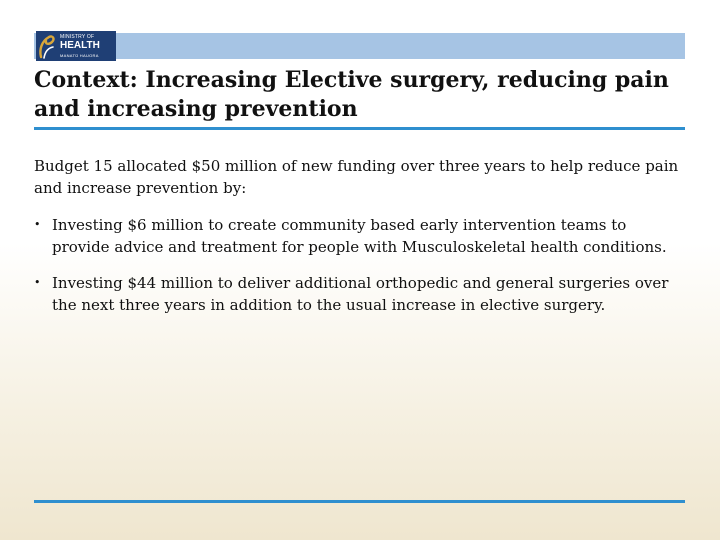  What do you see at coordinates (79, 55) in the screenshot?
I see `logo-line-3: MANATŪ HAUORA` at bounding box center [79, 55].